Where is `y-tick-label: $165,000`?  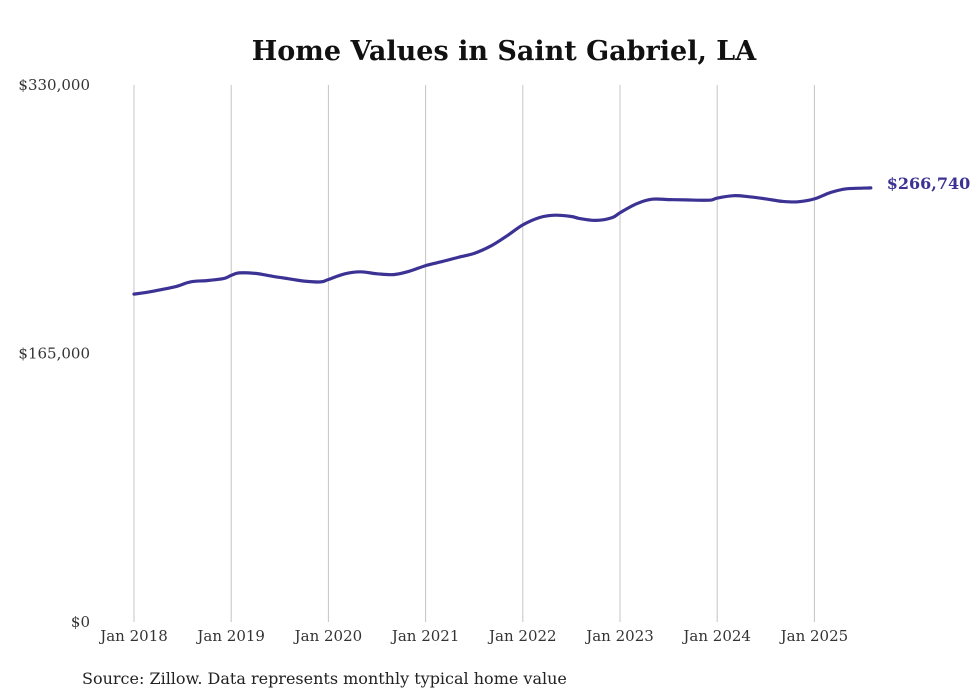 y-tick-label: $165,000 is located at coordinates (54, 354).